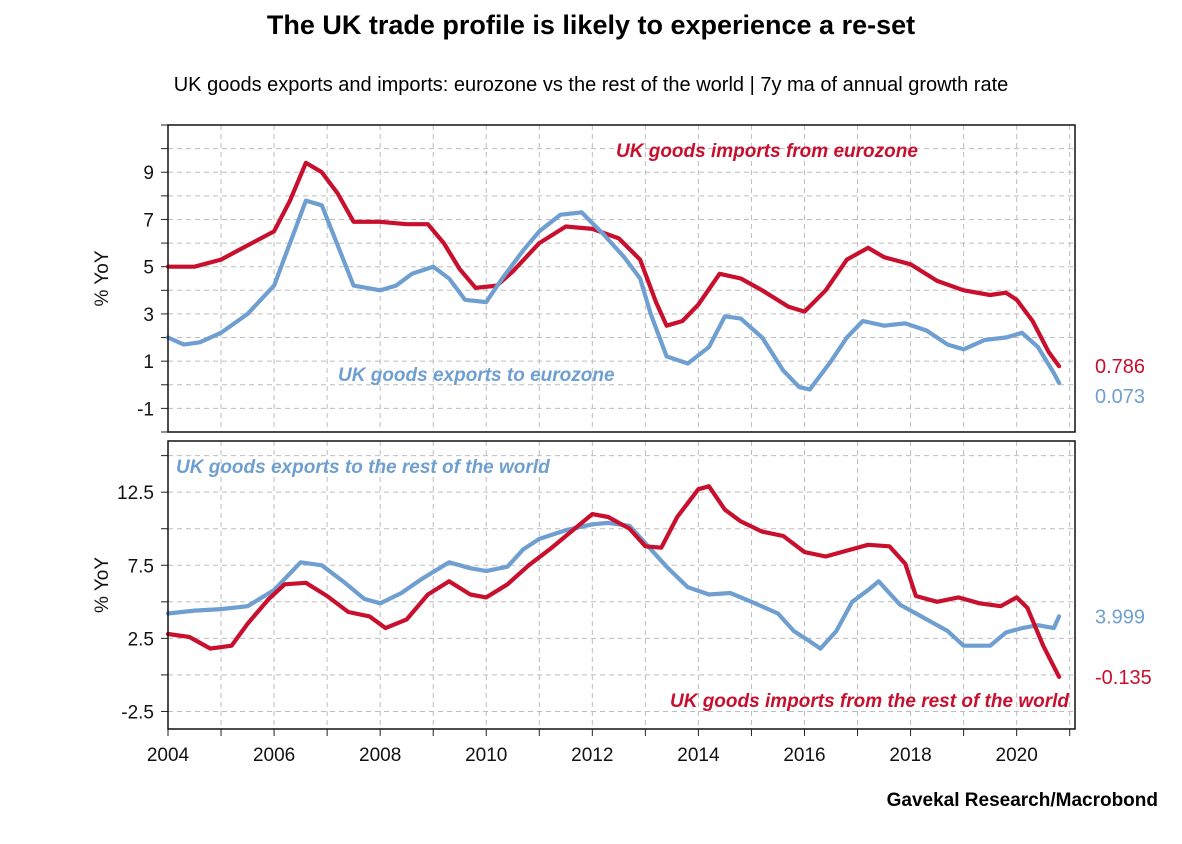 The width and height of the screenshot is (1182, 844). Describe the element at coordinates (274, 755) in the screenshot. I see `xtick-label: 2006` at that location.